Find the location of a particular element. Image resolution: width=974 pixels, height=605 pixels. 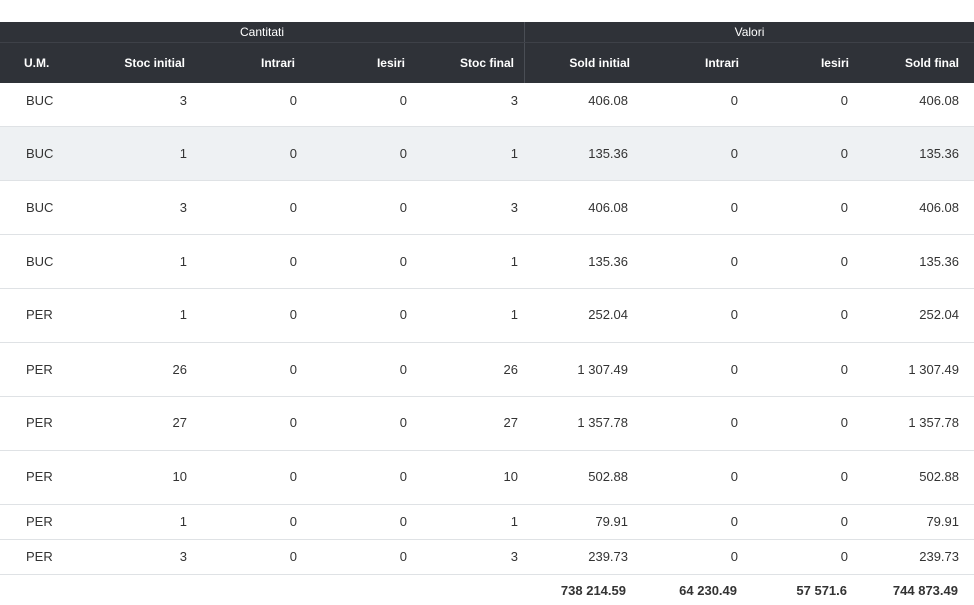

total-sold-final: 744 873.49 is located at coordinates (925, 590).